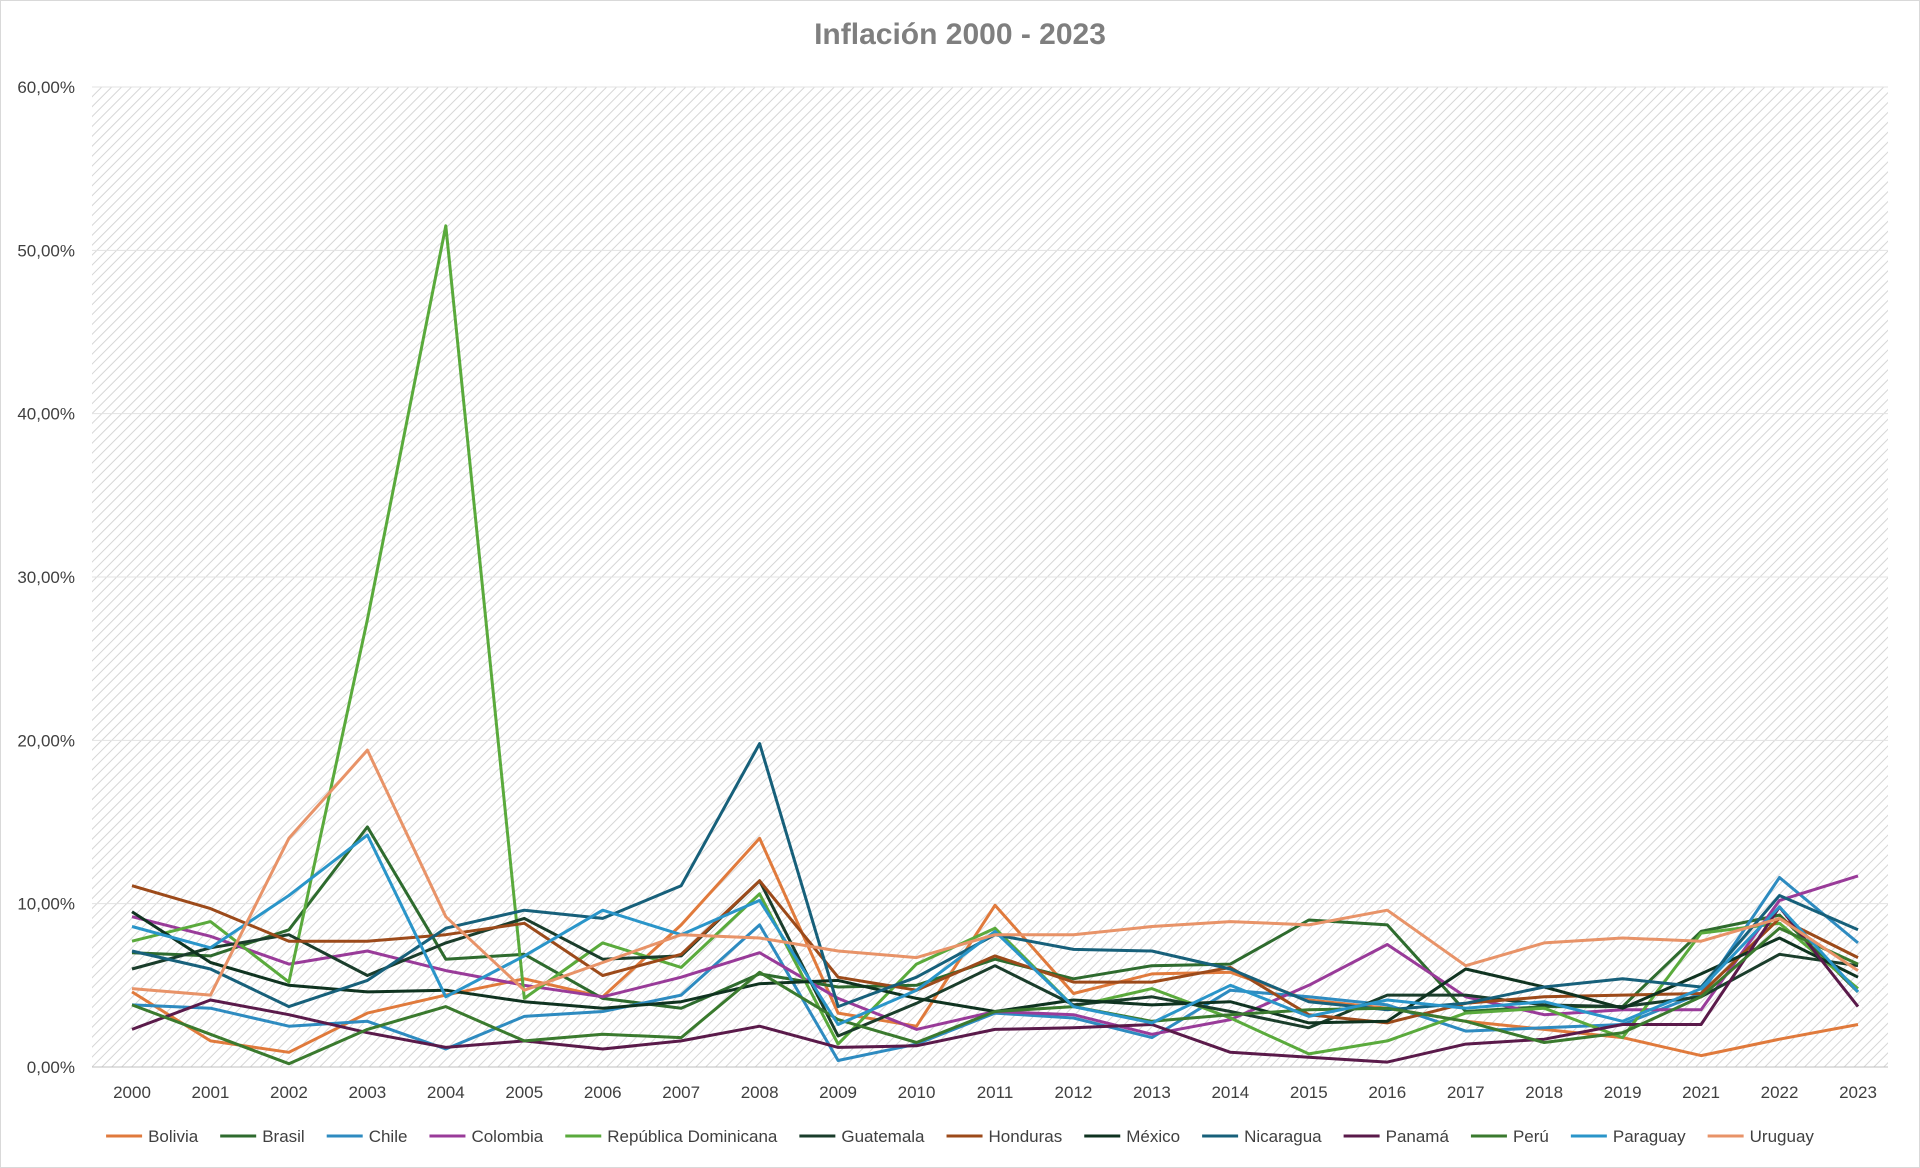 This screenshot has height=1168, width=1920. What do you see at coordinates (1387, 1092) in the screenshot?
I see `x-tick-label: 2016` at bounding box center [1387, 1092].